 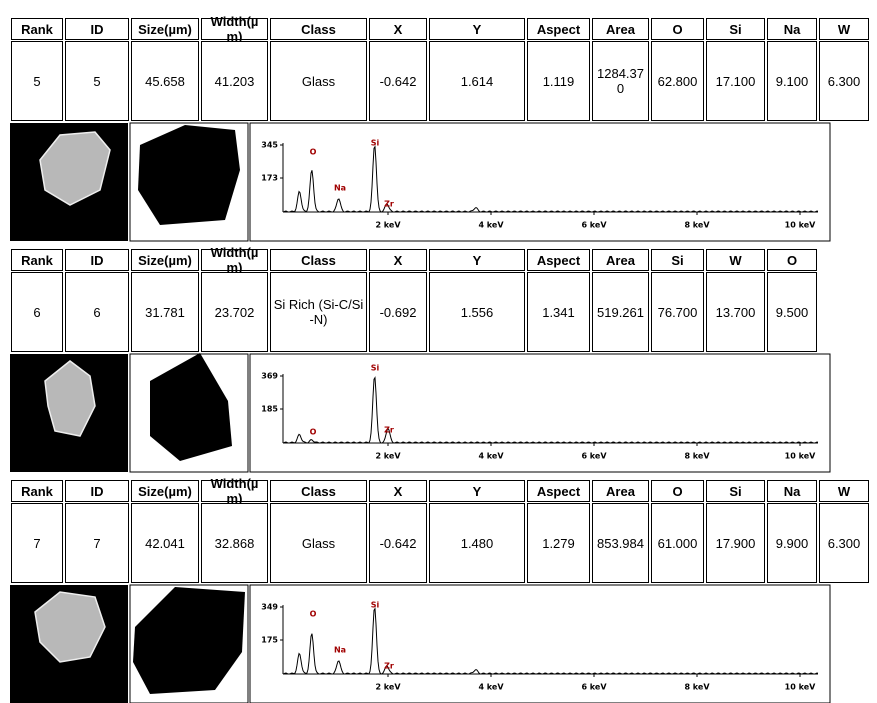 What do you see at coordinates (620, 312) in the screenshot?
I see `value-cell: 519.261` at bounding box center [620, 312].